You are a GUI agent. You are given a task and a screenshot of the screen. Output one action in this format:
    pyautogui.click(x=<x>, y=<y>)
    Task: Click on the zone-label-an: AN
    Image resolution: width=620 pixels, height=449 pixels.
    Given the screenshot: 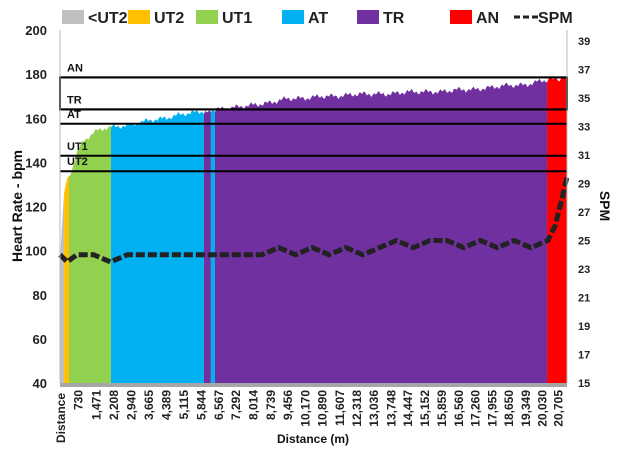 What is the action you would take?
    pyautogui.click(x=75, y=68)
    